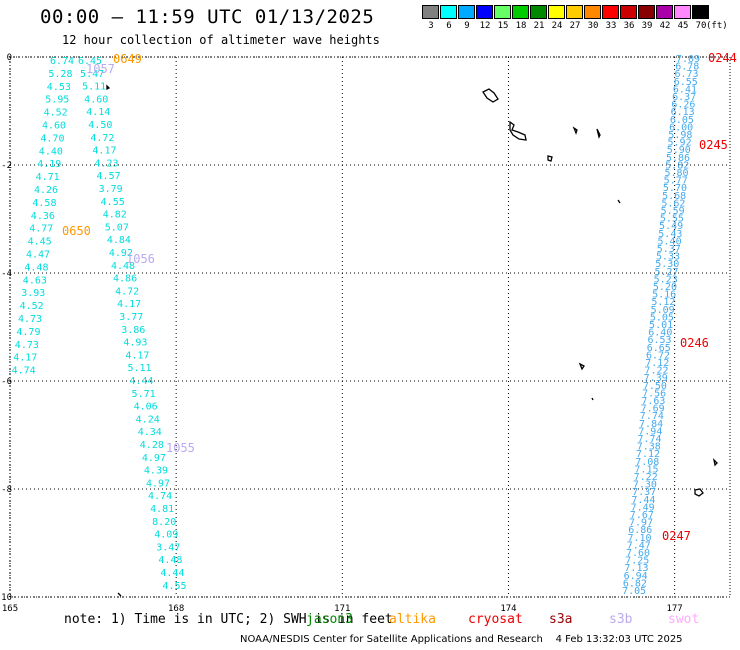  What do you see at coordinates (656, 378) in the screenshot?
I see `wave-height-value: 7.39` at bounding box center [656, 378].